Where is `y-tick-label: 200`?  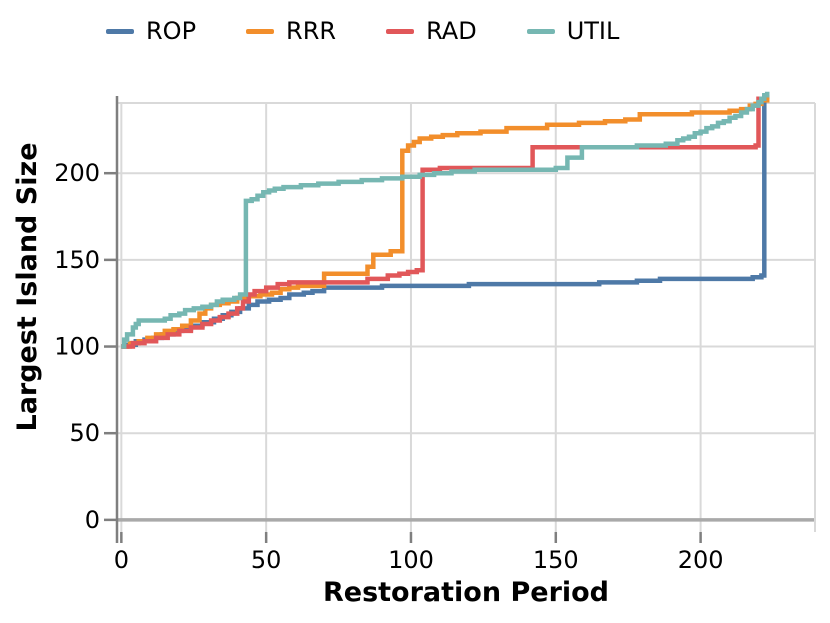
y-tick-label: 200 is located at coordinates (77, 173).